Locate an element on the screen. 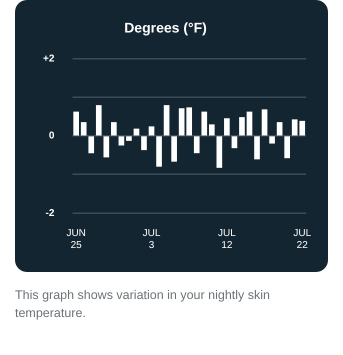  y-tick-label: -2 is located at coordinates (50, 213).